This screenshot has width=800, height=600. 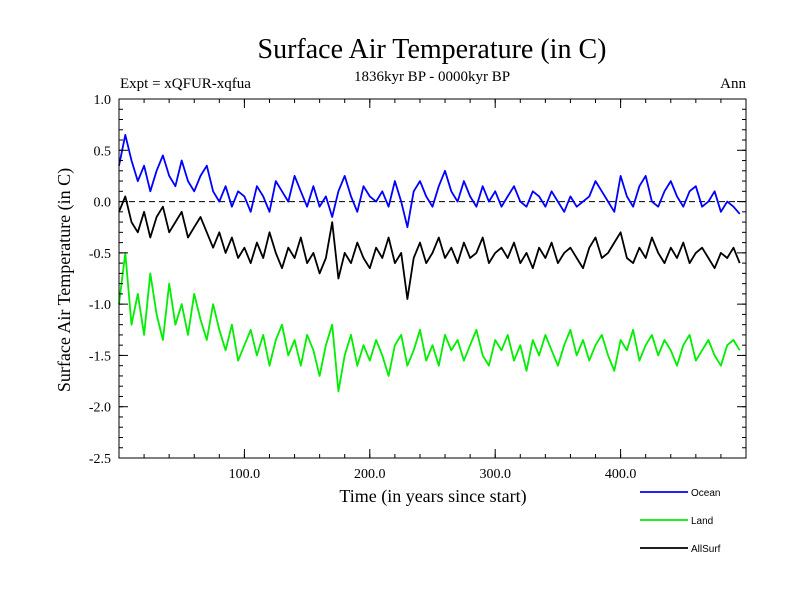 What do you see at coordinates (100, 356) in the screenshot?
I see `y-tick-label: -1.5` at bounding box center [100, 356].